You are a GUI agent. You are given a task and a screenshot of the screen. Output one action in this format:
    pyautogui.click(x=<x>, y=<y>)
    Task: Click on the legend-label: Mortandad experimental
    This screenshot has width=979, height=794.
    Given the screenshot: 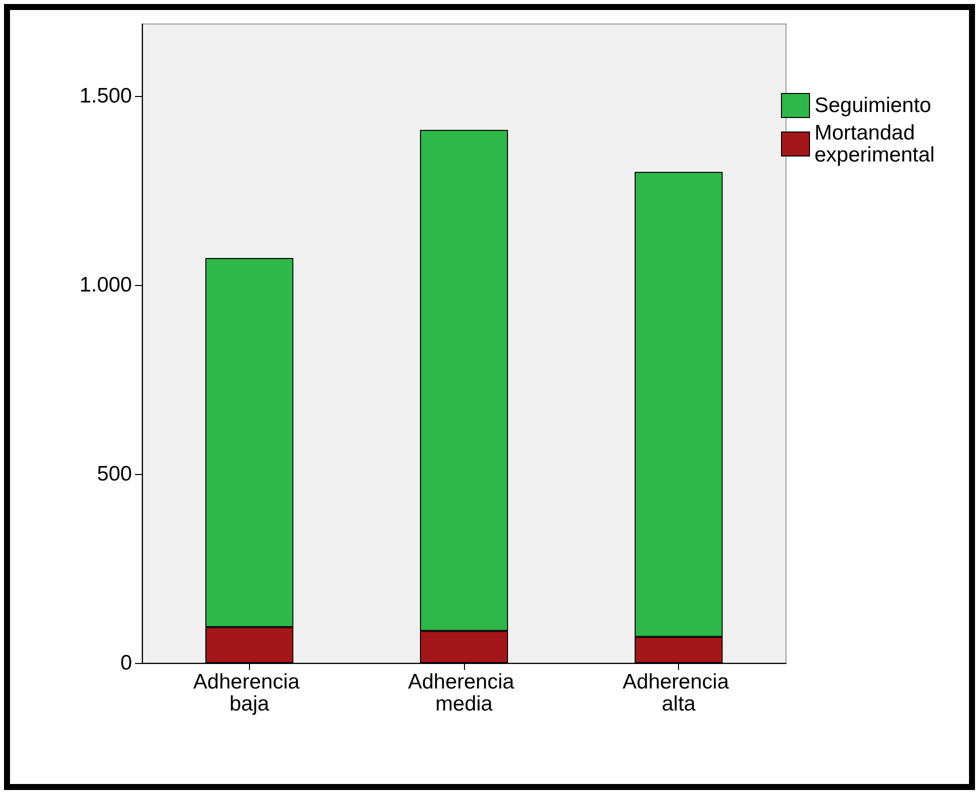 What is the action you would take?
    pyautogui.click(x=874, y=144)
    